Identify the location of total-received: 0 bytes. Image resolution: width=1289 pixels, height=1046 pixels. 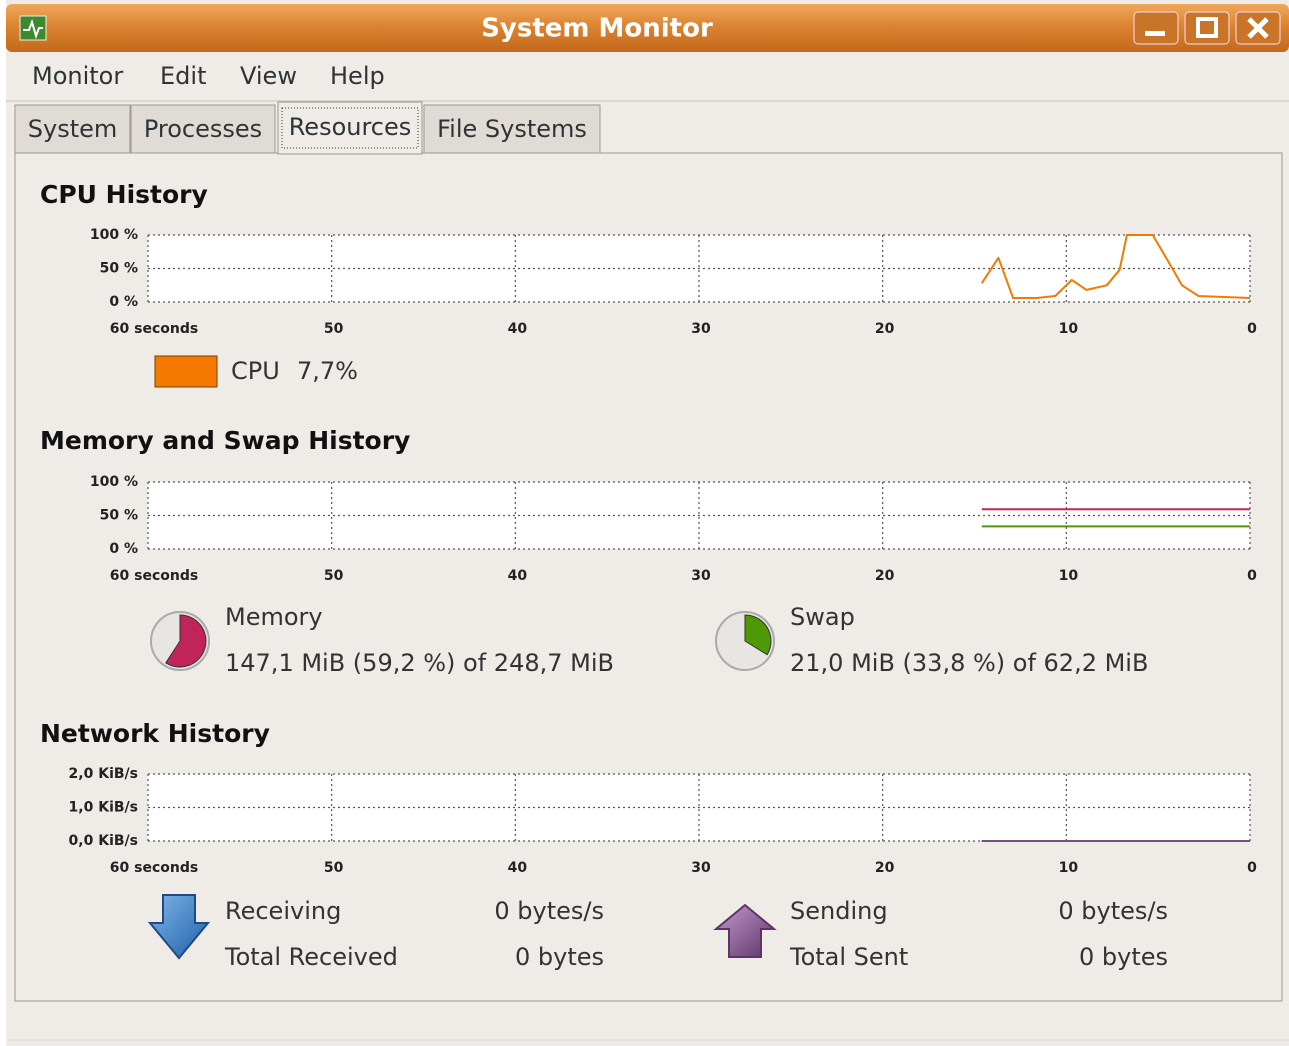
(559, 957).